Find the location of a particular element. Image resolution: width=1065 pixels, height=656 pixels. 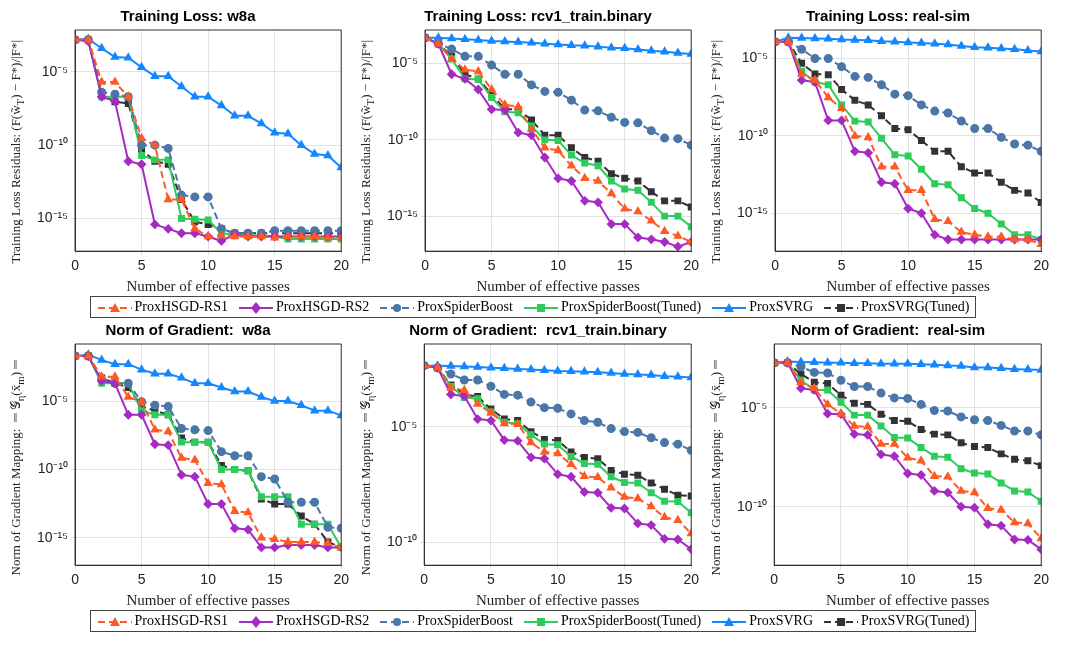

chart-title: Training Loss: w8a is located at coordinates (188, 16).